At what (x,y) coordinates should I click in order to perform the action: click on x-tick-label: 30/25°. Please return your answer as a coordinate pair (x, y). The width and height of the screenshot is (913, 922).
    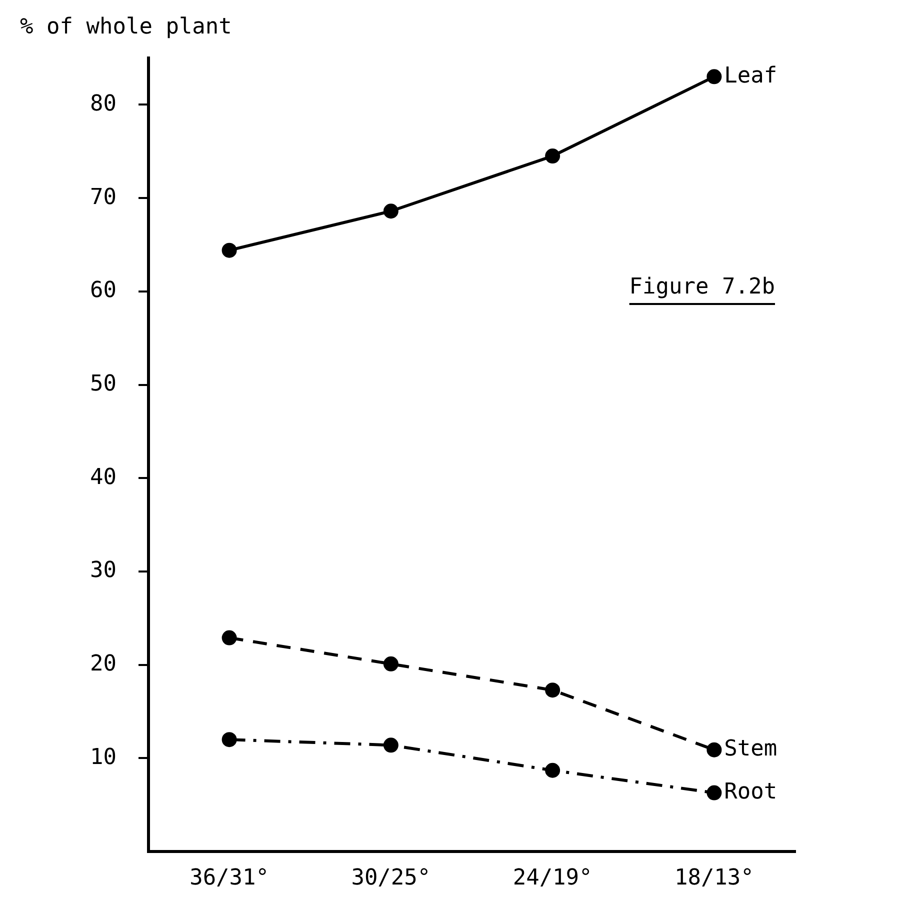
    Looking at the image, I should click on (391, 878).